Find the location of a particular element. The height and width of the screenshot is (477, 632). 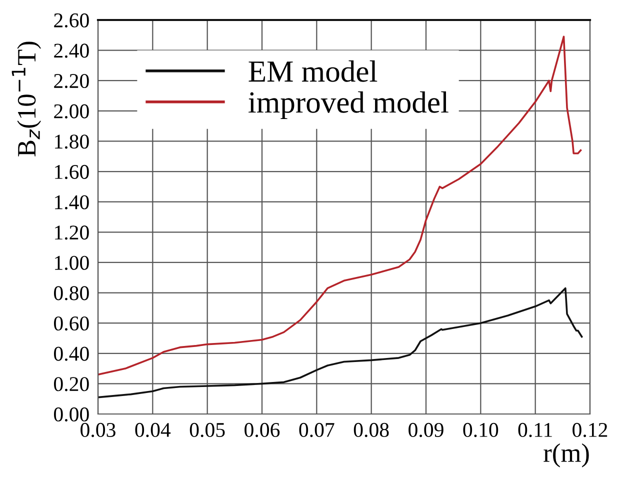

y-tick-label: 1.00 is located at coordinates (72, 263).